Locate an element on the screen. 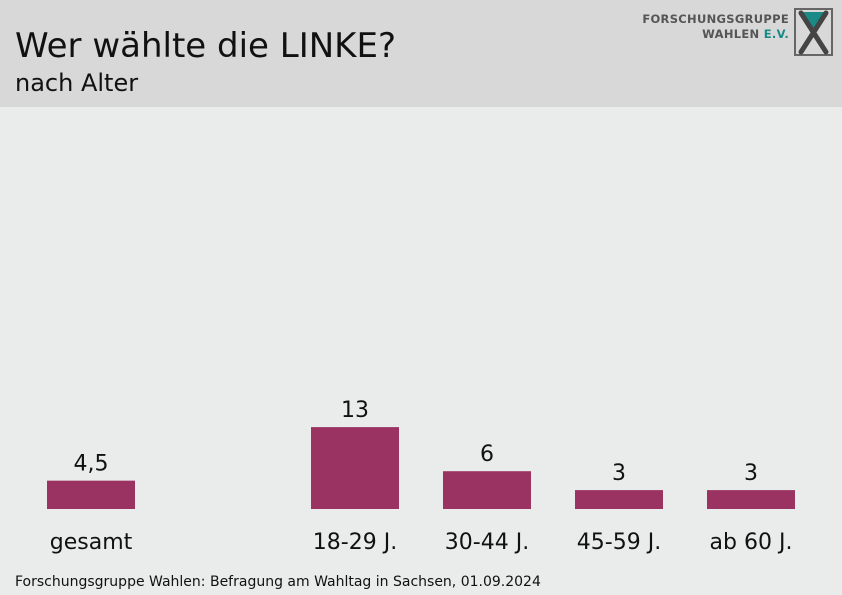 This screenshot has height=595, width=842. value-label-0: 4,5 is located at coordinates (91, 464).